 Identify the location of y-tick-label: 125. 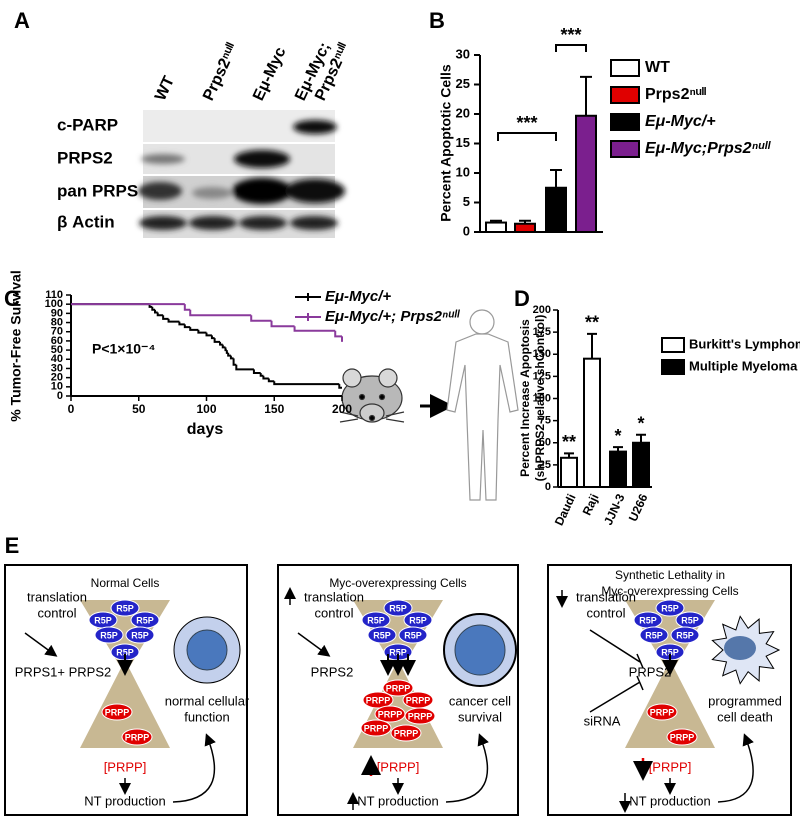
(542, 376).